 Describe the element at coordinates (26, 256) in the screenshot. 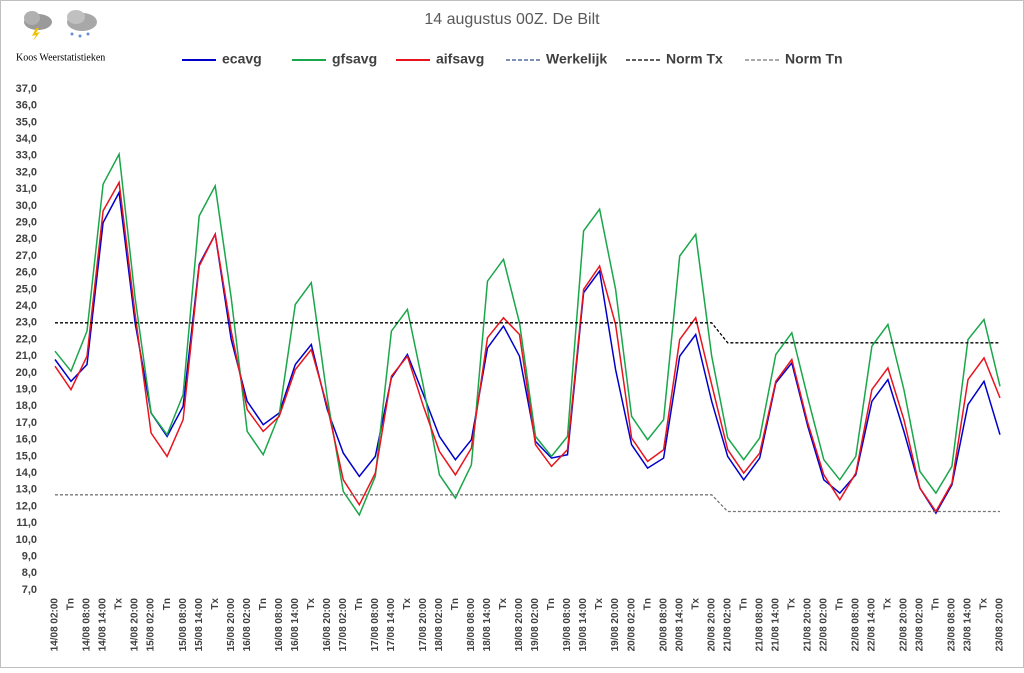

I see `y-tick-label: 27,0` at that location.